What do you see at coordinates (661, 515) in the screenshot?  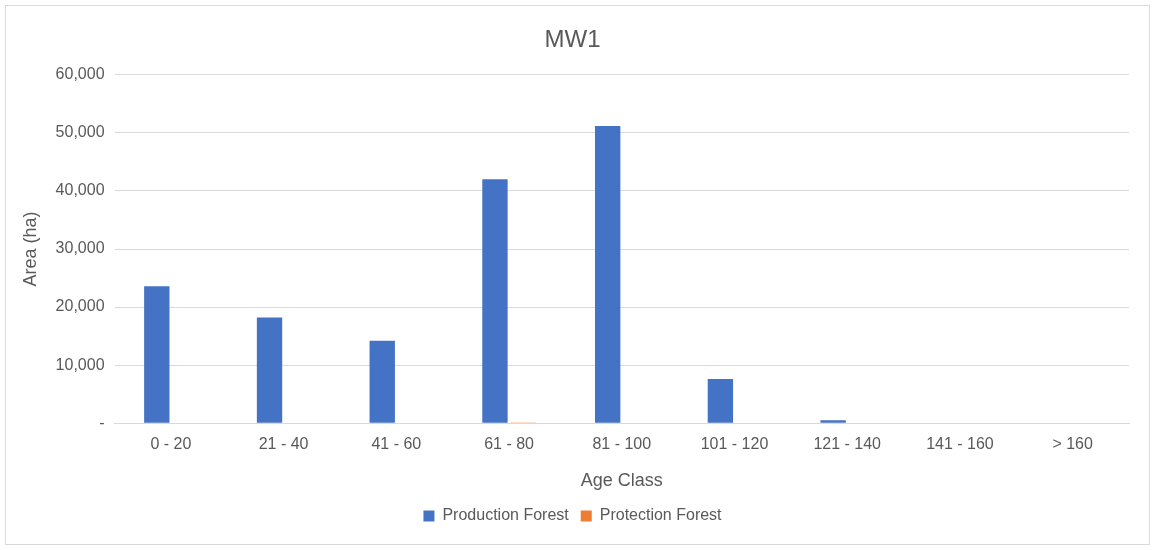 I see `legend-label: Protection Forest` at bounding box center [661, 515].